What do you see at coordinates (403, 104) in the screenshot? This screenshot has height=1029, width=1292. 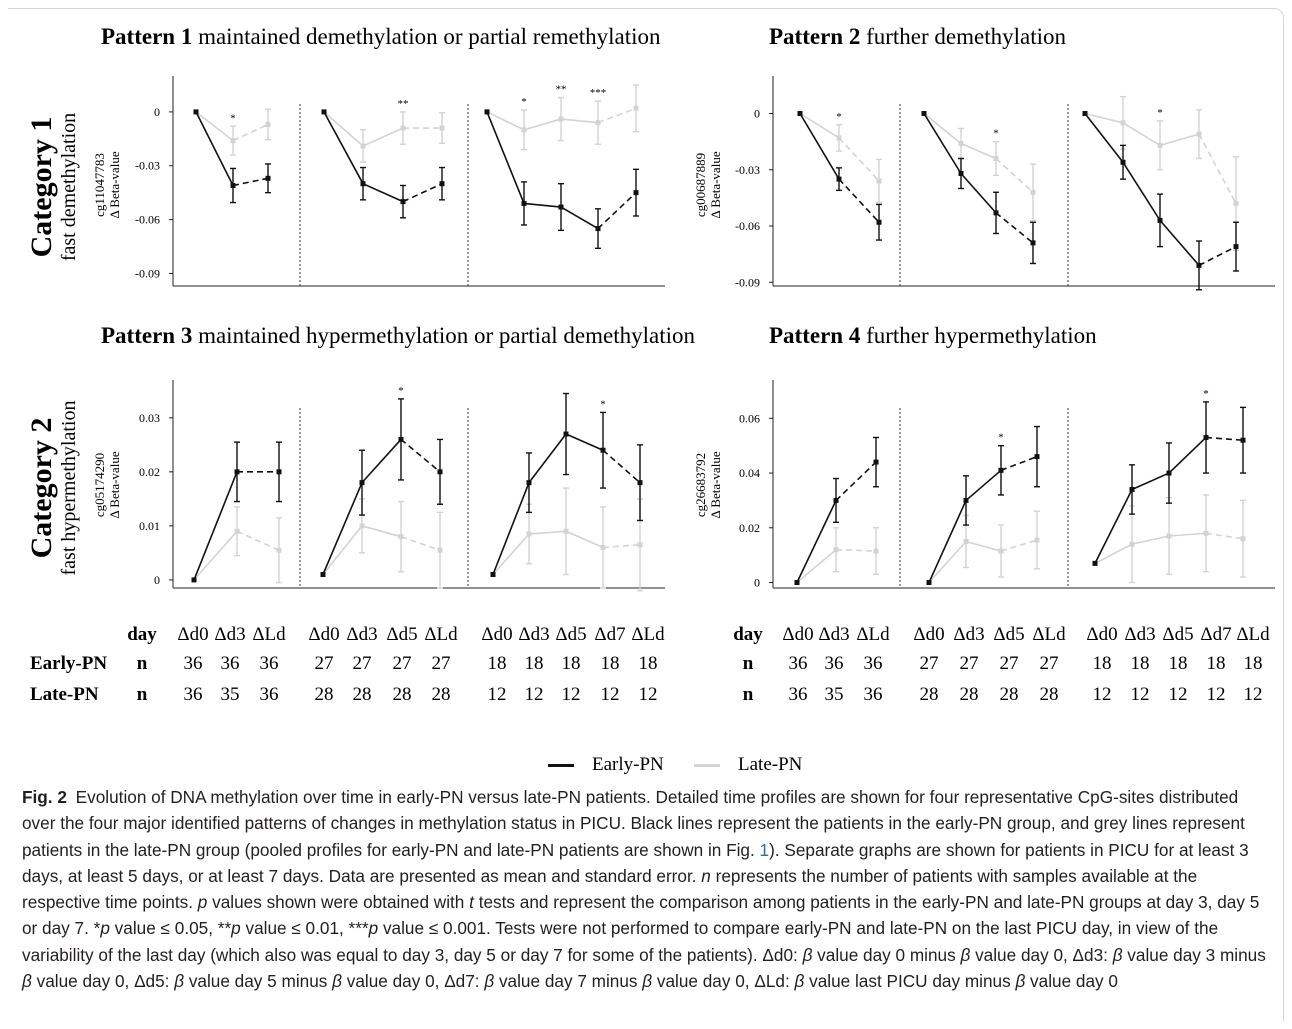 I see `p1-g2-significance-label: **` at bounding box center [403, 104].